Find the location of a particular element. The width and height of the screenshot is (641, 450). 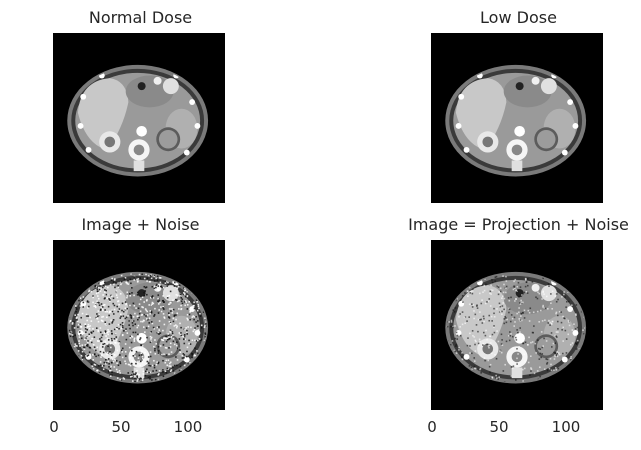

panel-title: Low Dose is located at coordinates (518, 17).